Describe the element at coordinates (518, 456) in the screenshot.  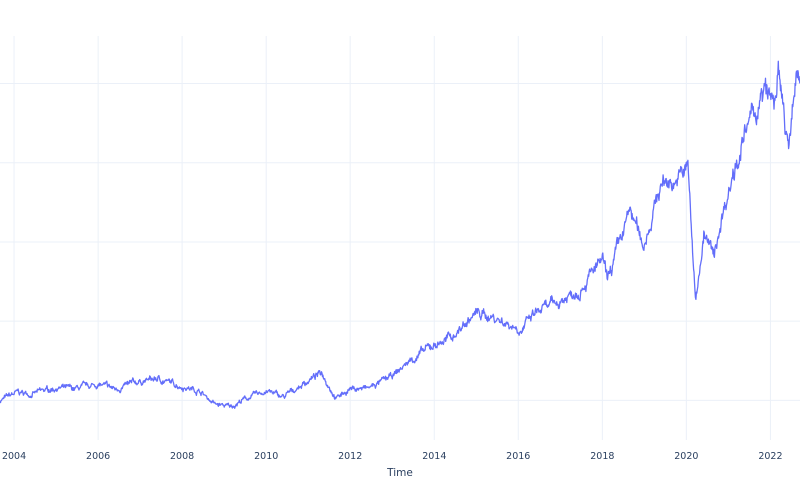
I see `x-tick-label: 2016` at that location.